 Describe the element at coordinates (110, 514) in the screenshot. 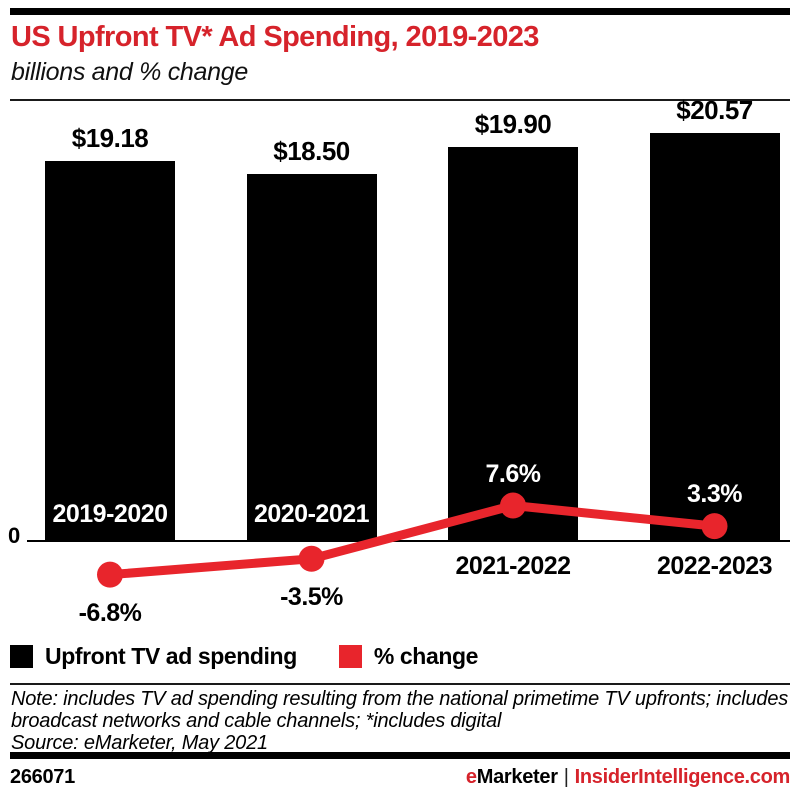

I see `category-label-2019-2020: 2019-2020` at that location.